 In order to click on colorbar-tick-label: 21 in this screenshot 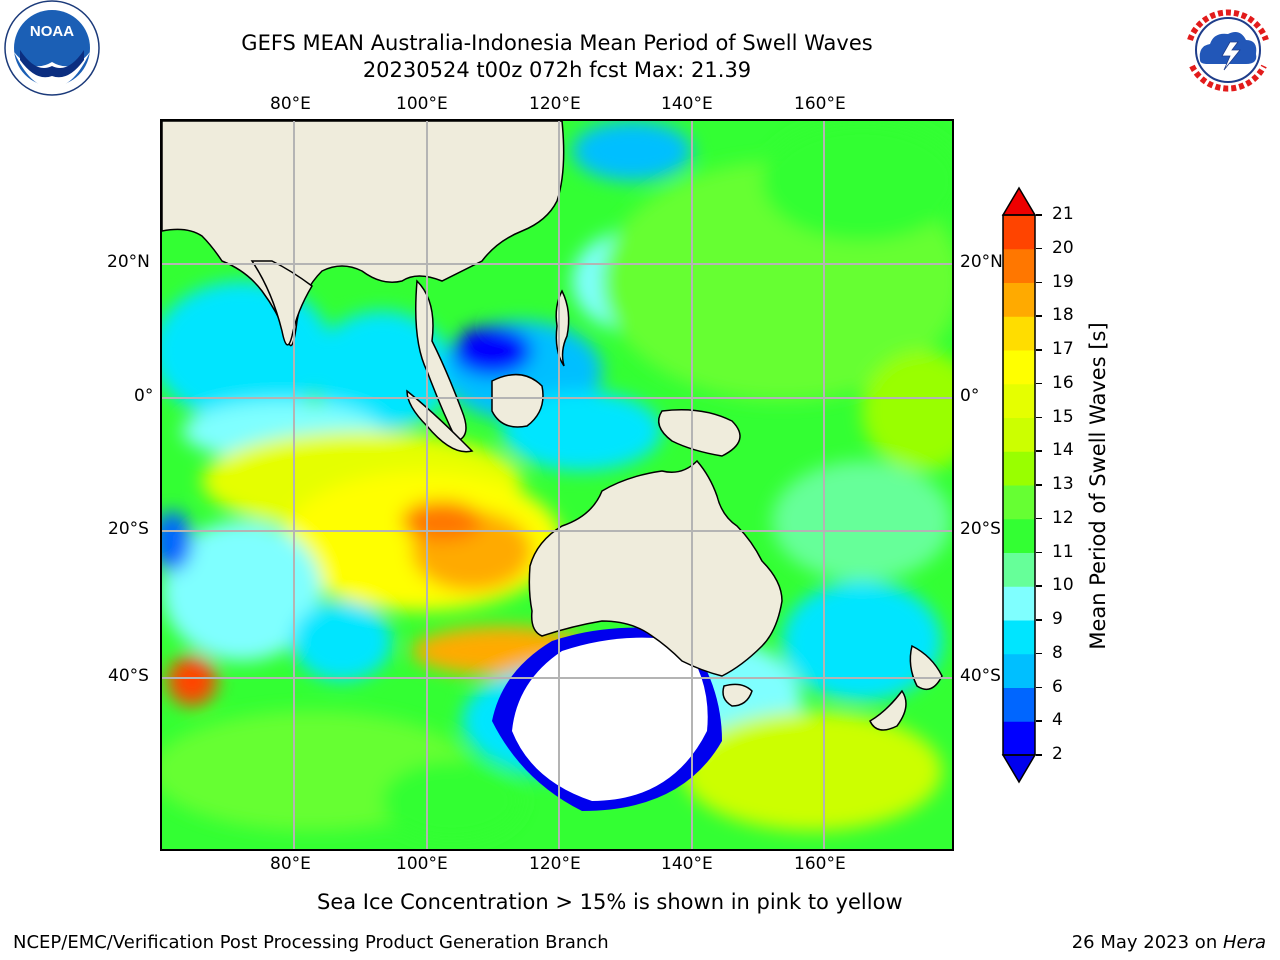, I will do `click(1063, 214)`.